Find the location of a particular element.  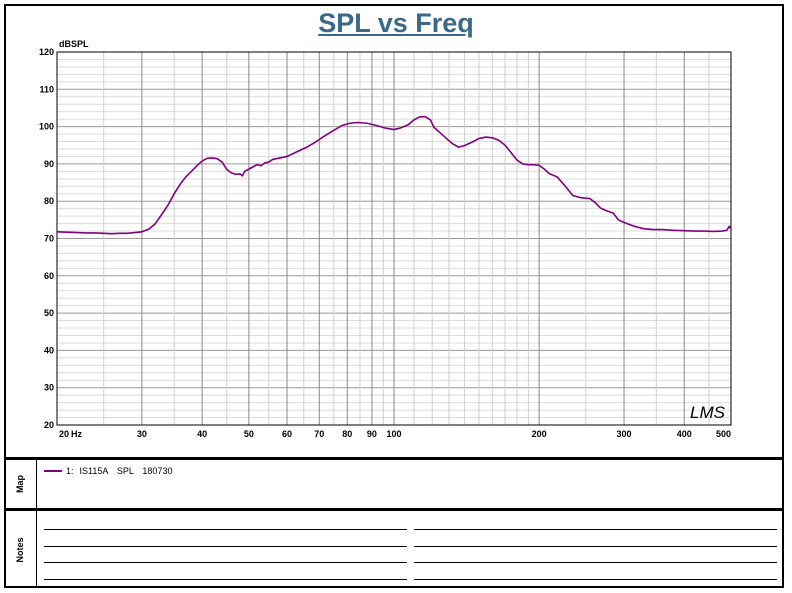

notes-top-divider is located at coordinates (394, 509).